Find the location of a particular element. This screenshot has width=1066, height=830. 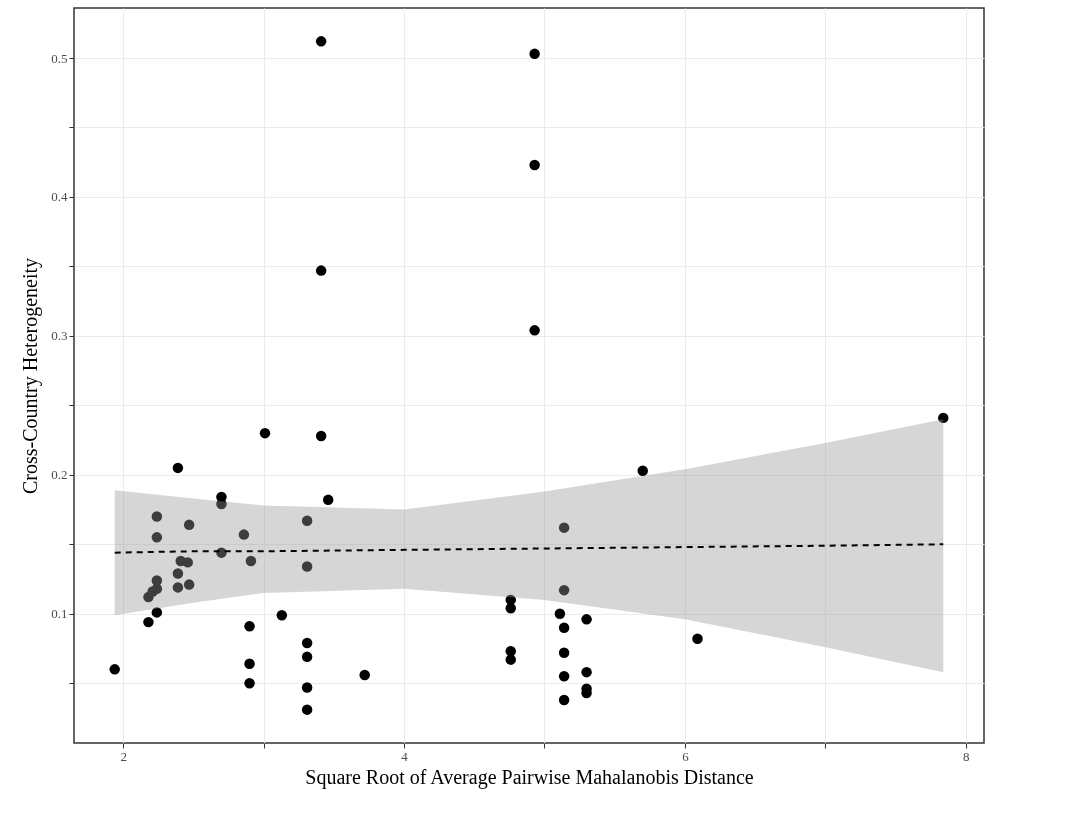

y-tick-label: 0.4 is located at coordinates (59, 197).